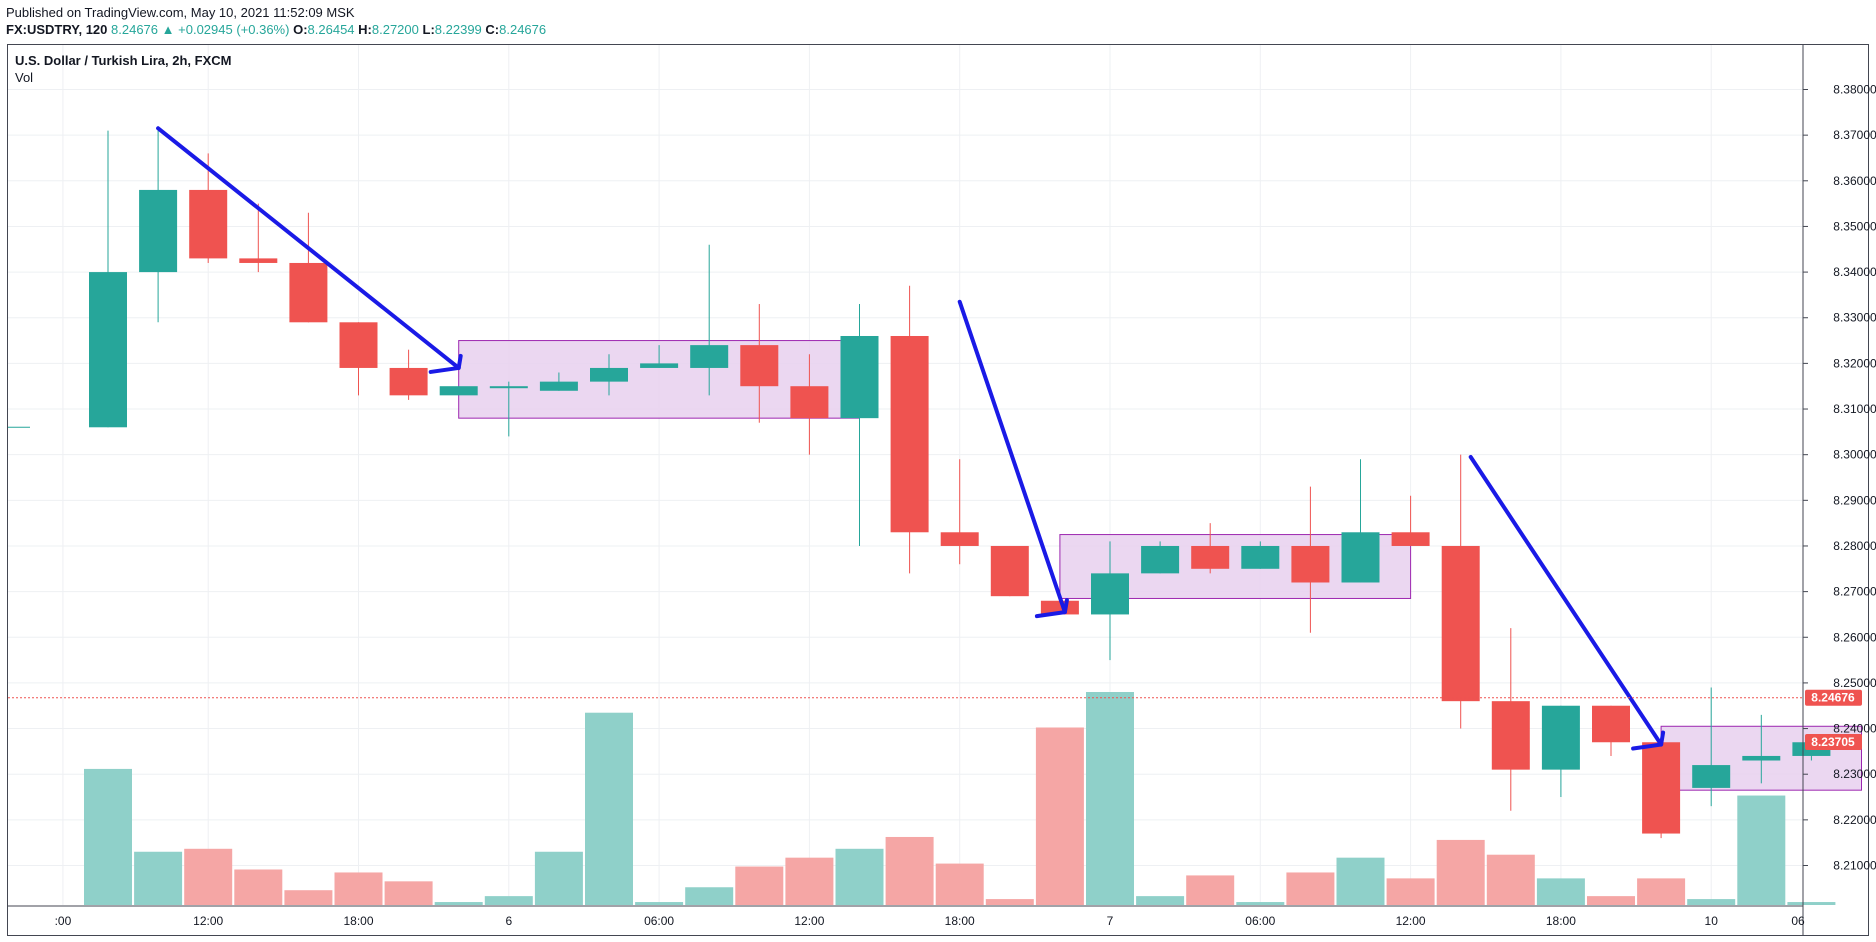 The width and height of the screenshot is (1876, 942). I want to click on close-value: 8.24676, so click(523, 29).